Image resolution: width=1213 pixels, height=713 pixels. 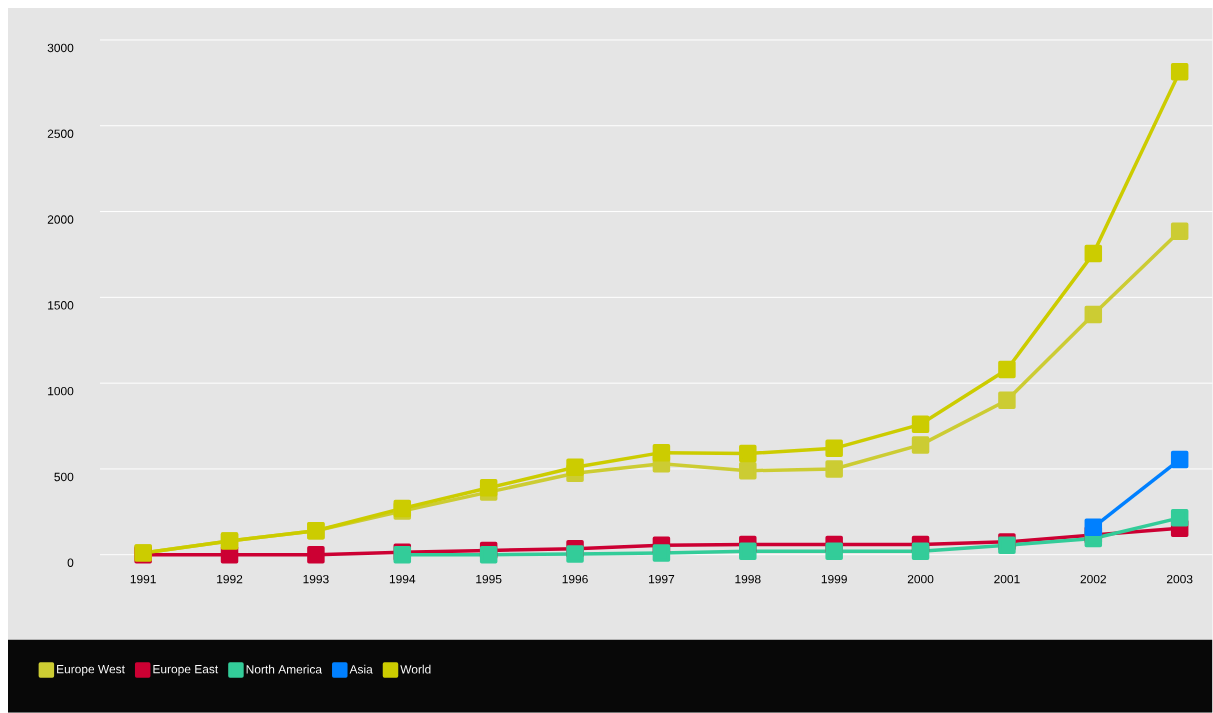 I want to click on x-tick-label: 1996, so click(x=575, y=579).